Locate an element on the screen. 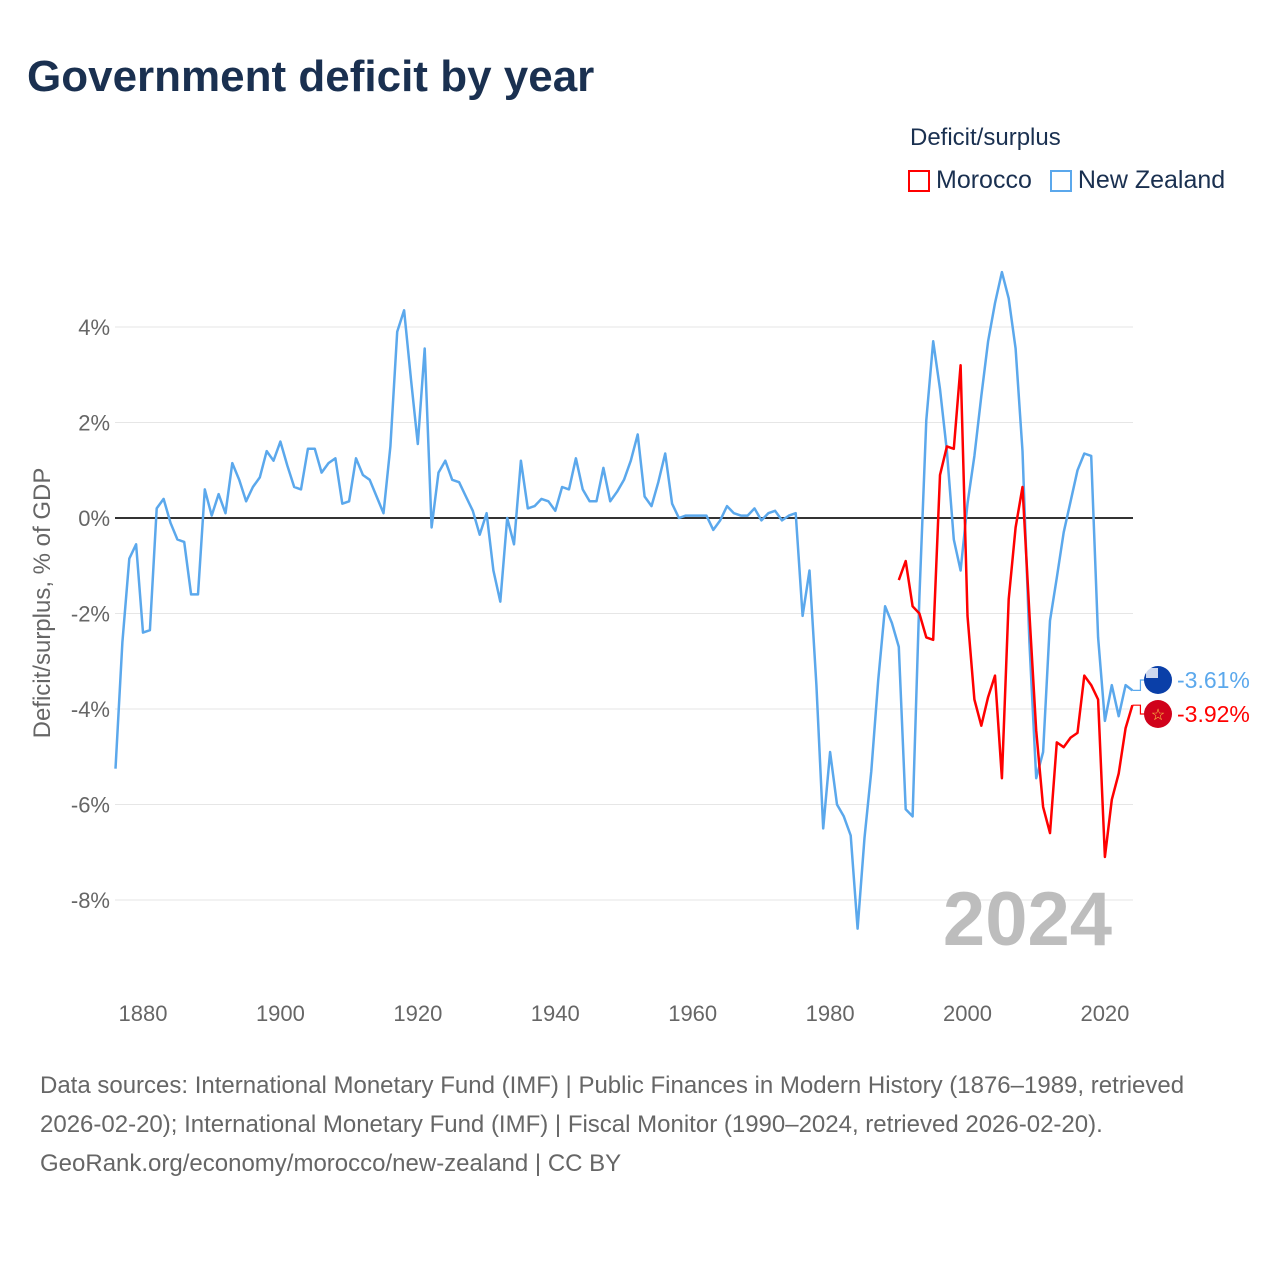  legend-title: Deficit/surplus is located at coordinates (985, 137).